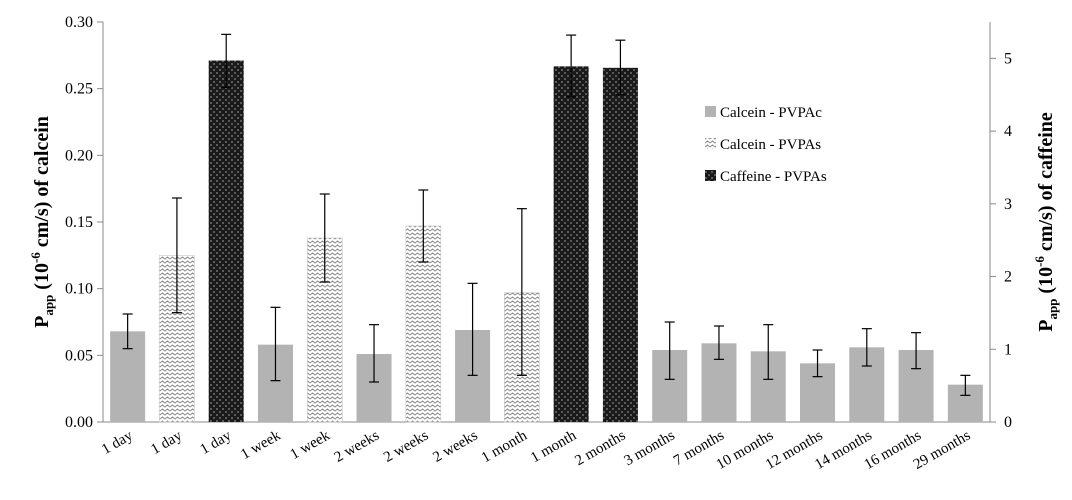 The height and width of the screenshot is (500, 1072). What do you see at coordinates (1008, 349) in the screenshot?
I see `right-tick-label: 1` at bounding box center [1008, 349].